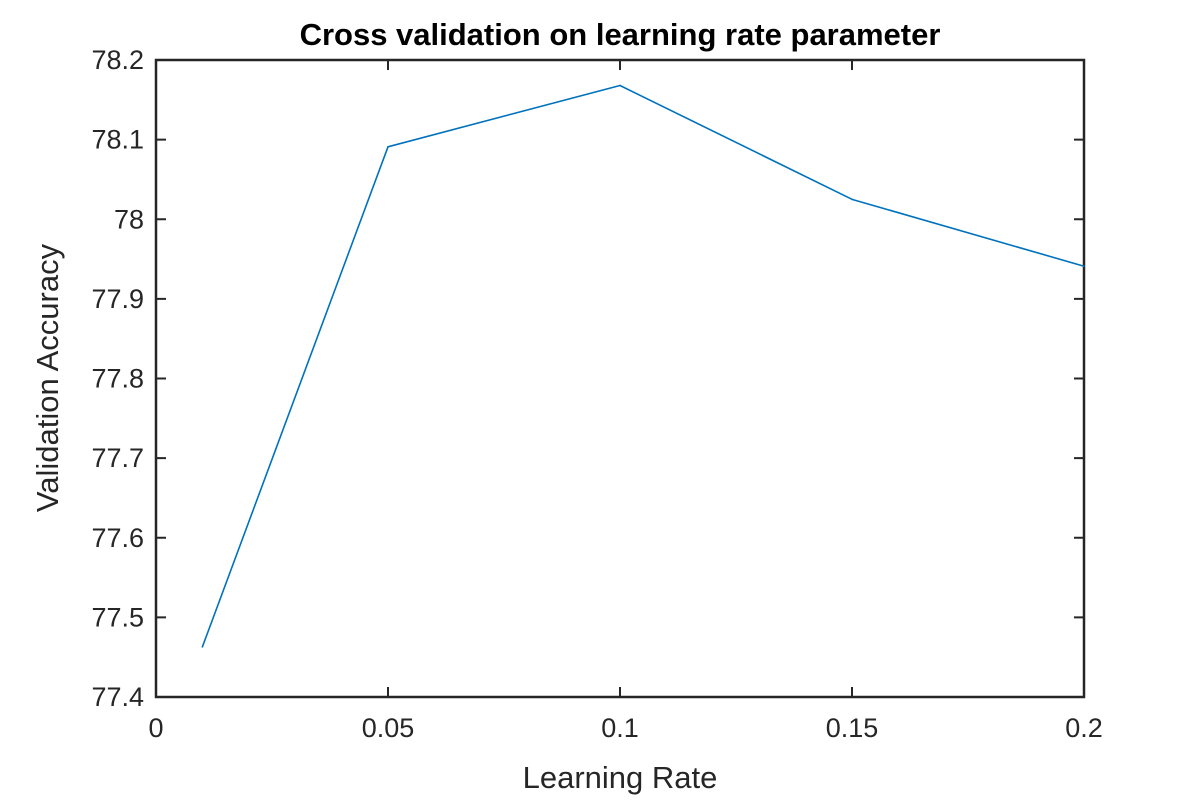 This screenshot has width=1200, height=805. I want to click on y-tick-label: 77.6, so click(117, 538).